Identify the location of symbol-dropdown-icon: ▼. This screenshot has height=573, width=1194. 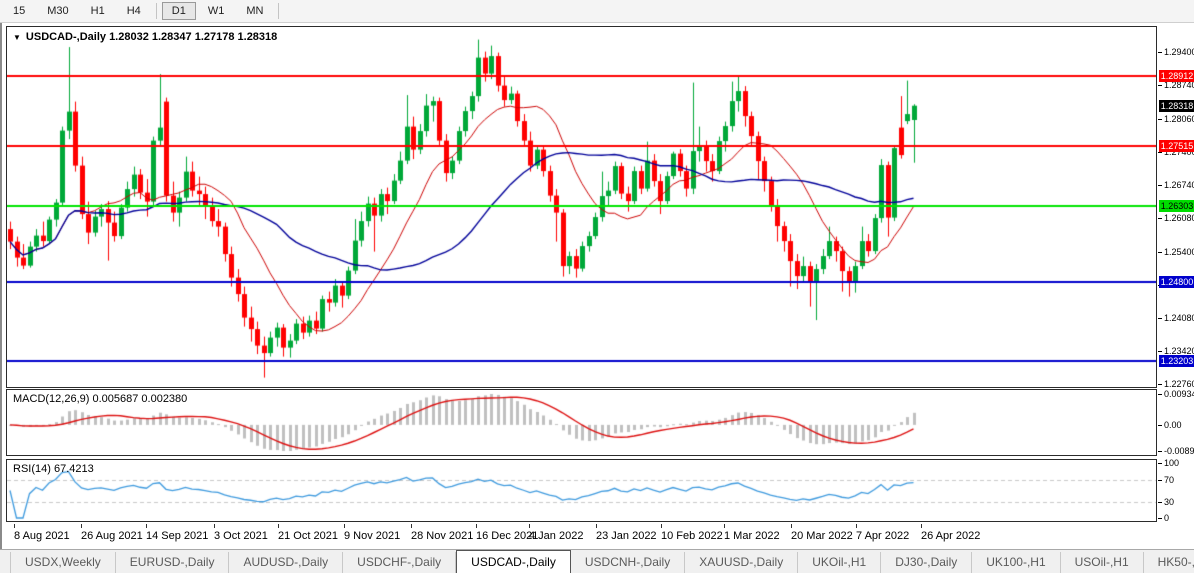
(17, 37).